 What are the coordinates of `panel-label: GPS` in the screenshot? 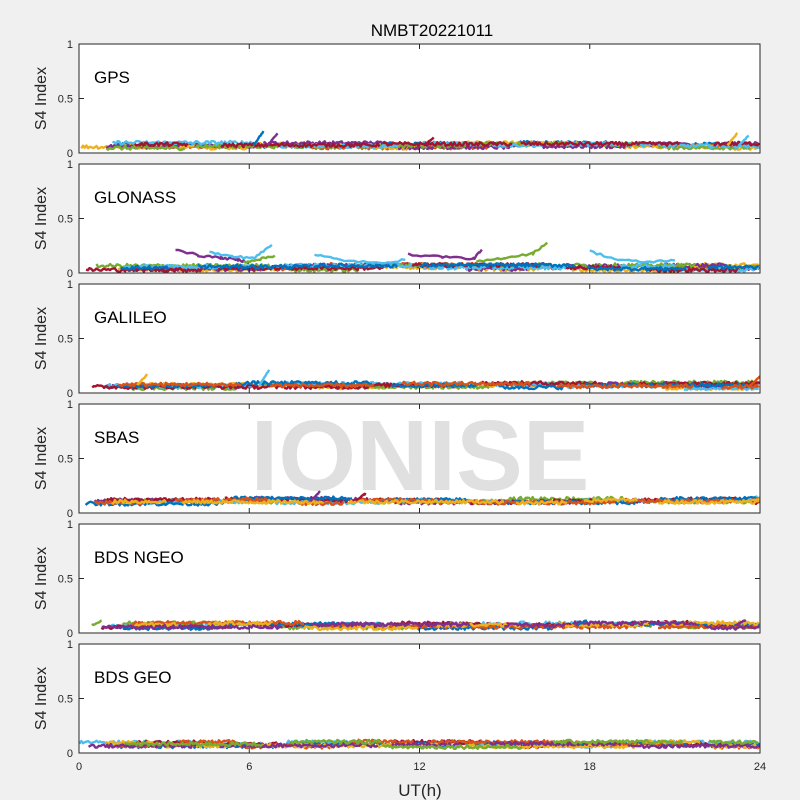 It's located at (112, 77).